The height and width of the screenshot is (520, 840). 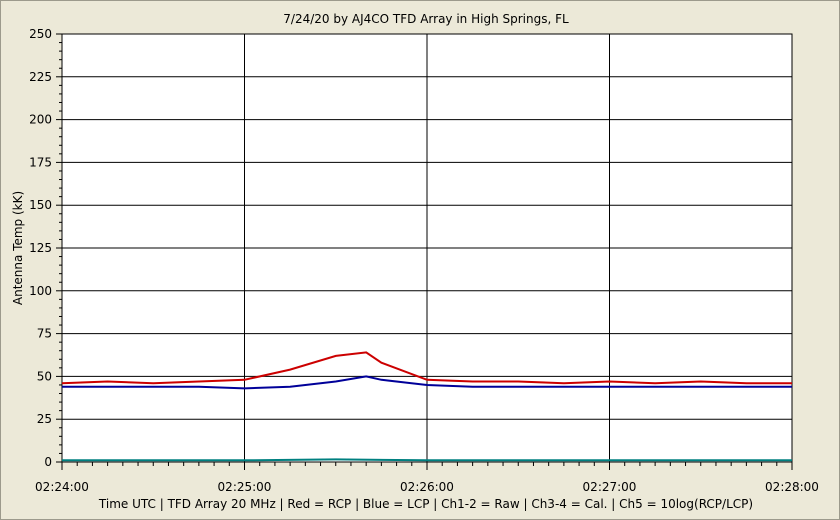 What do you see at coordinates (792, 487) in the screenshot?
I see `x-tick-label: 02:28:00` at bounding box center [792, 487].